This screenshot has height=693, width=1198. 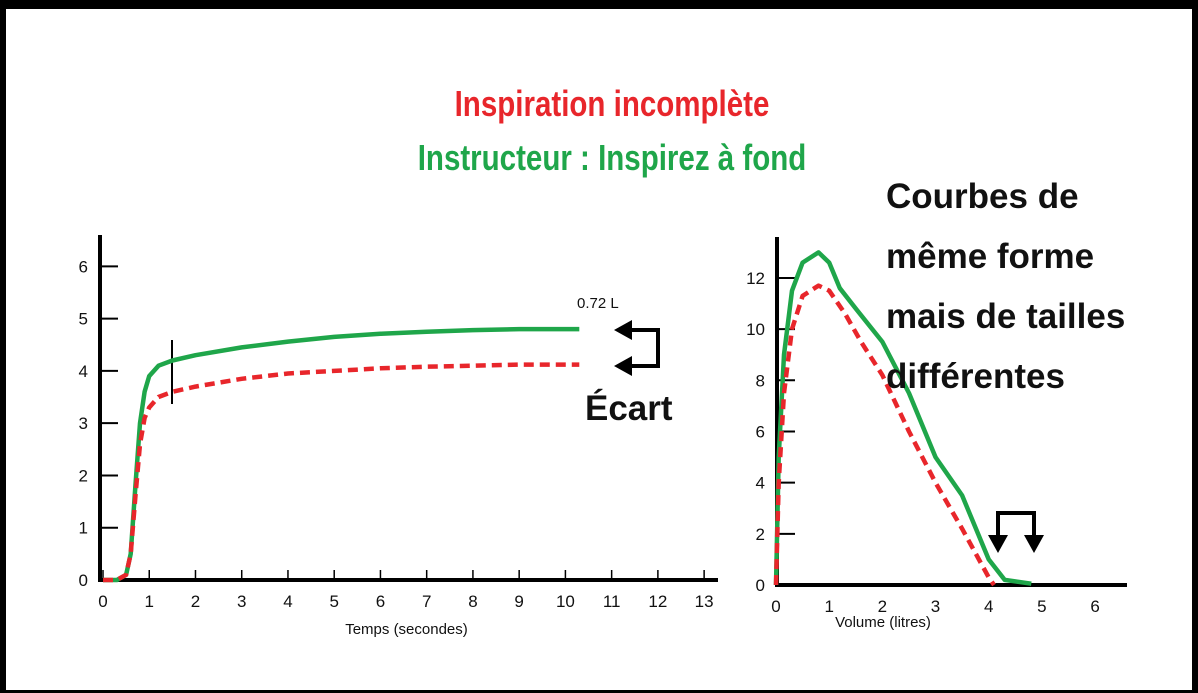 I want to click on x-tick-label: 13, so click(x=704, y=601).